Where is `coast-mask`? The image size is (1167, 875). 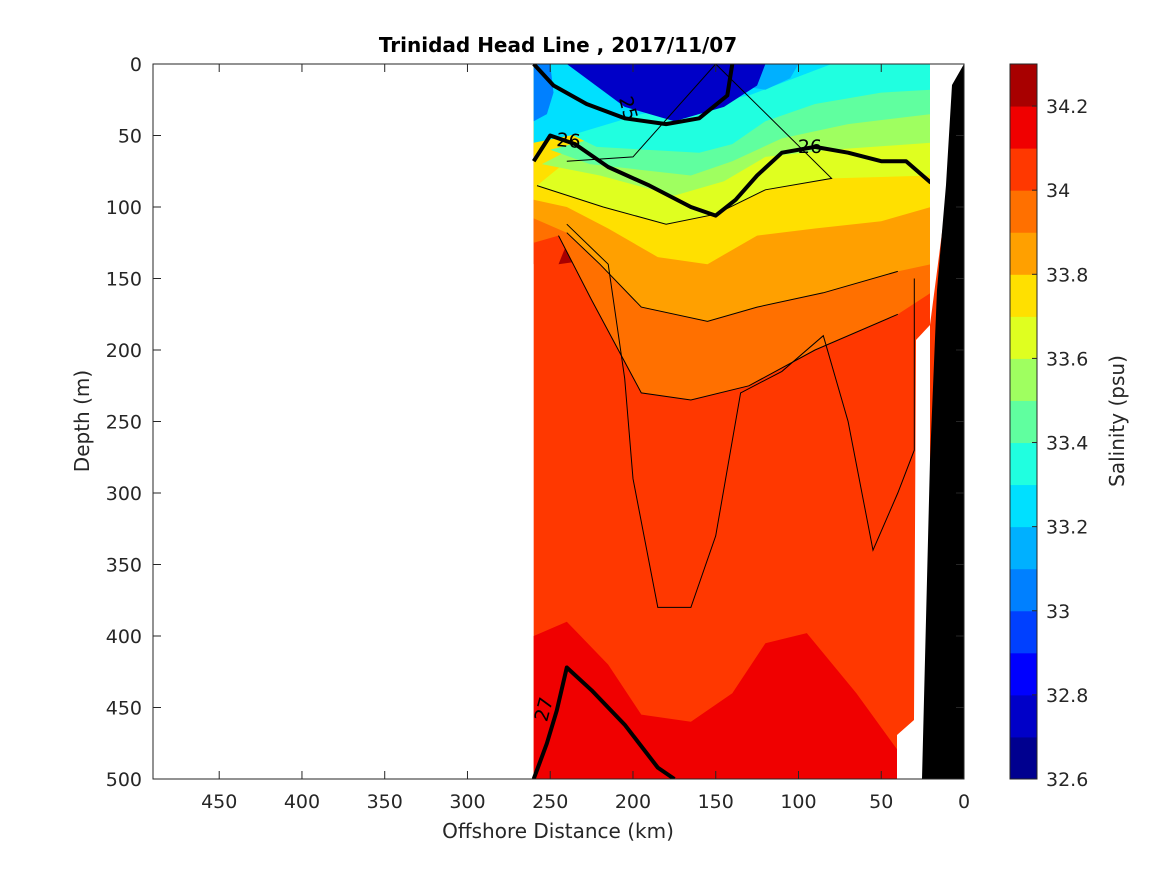
coast-mask is located at coordinates (930, 421).